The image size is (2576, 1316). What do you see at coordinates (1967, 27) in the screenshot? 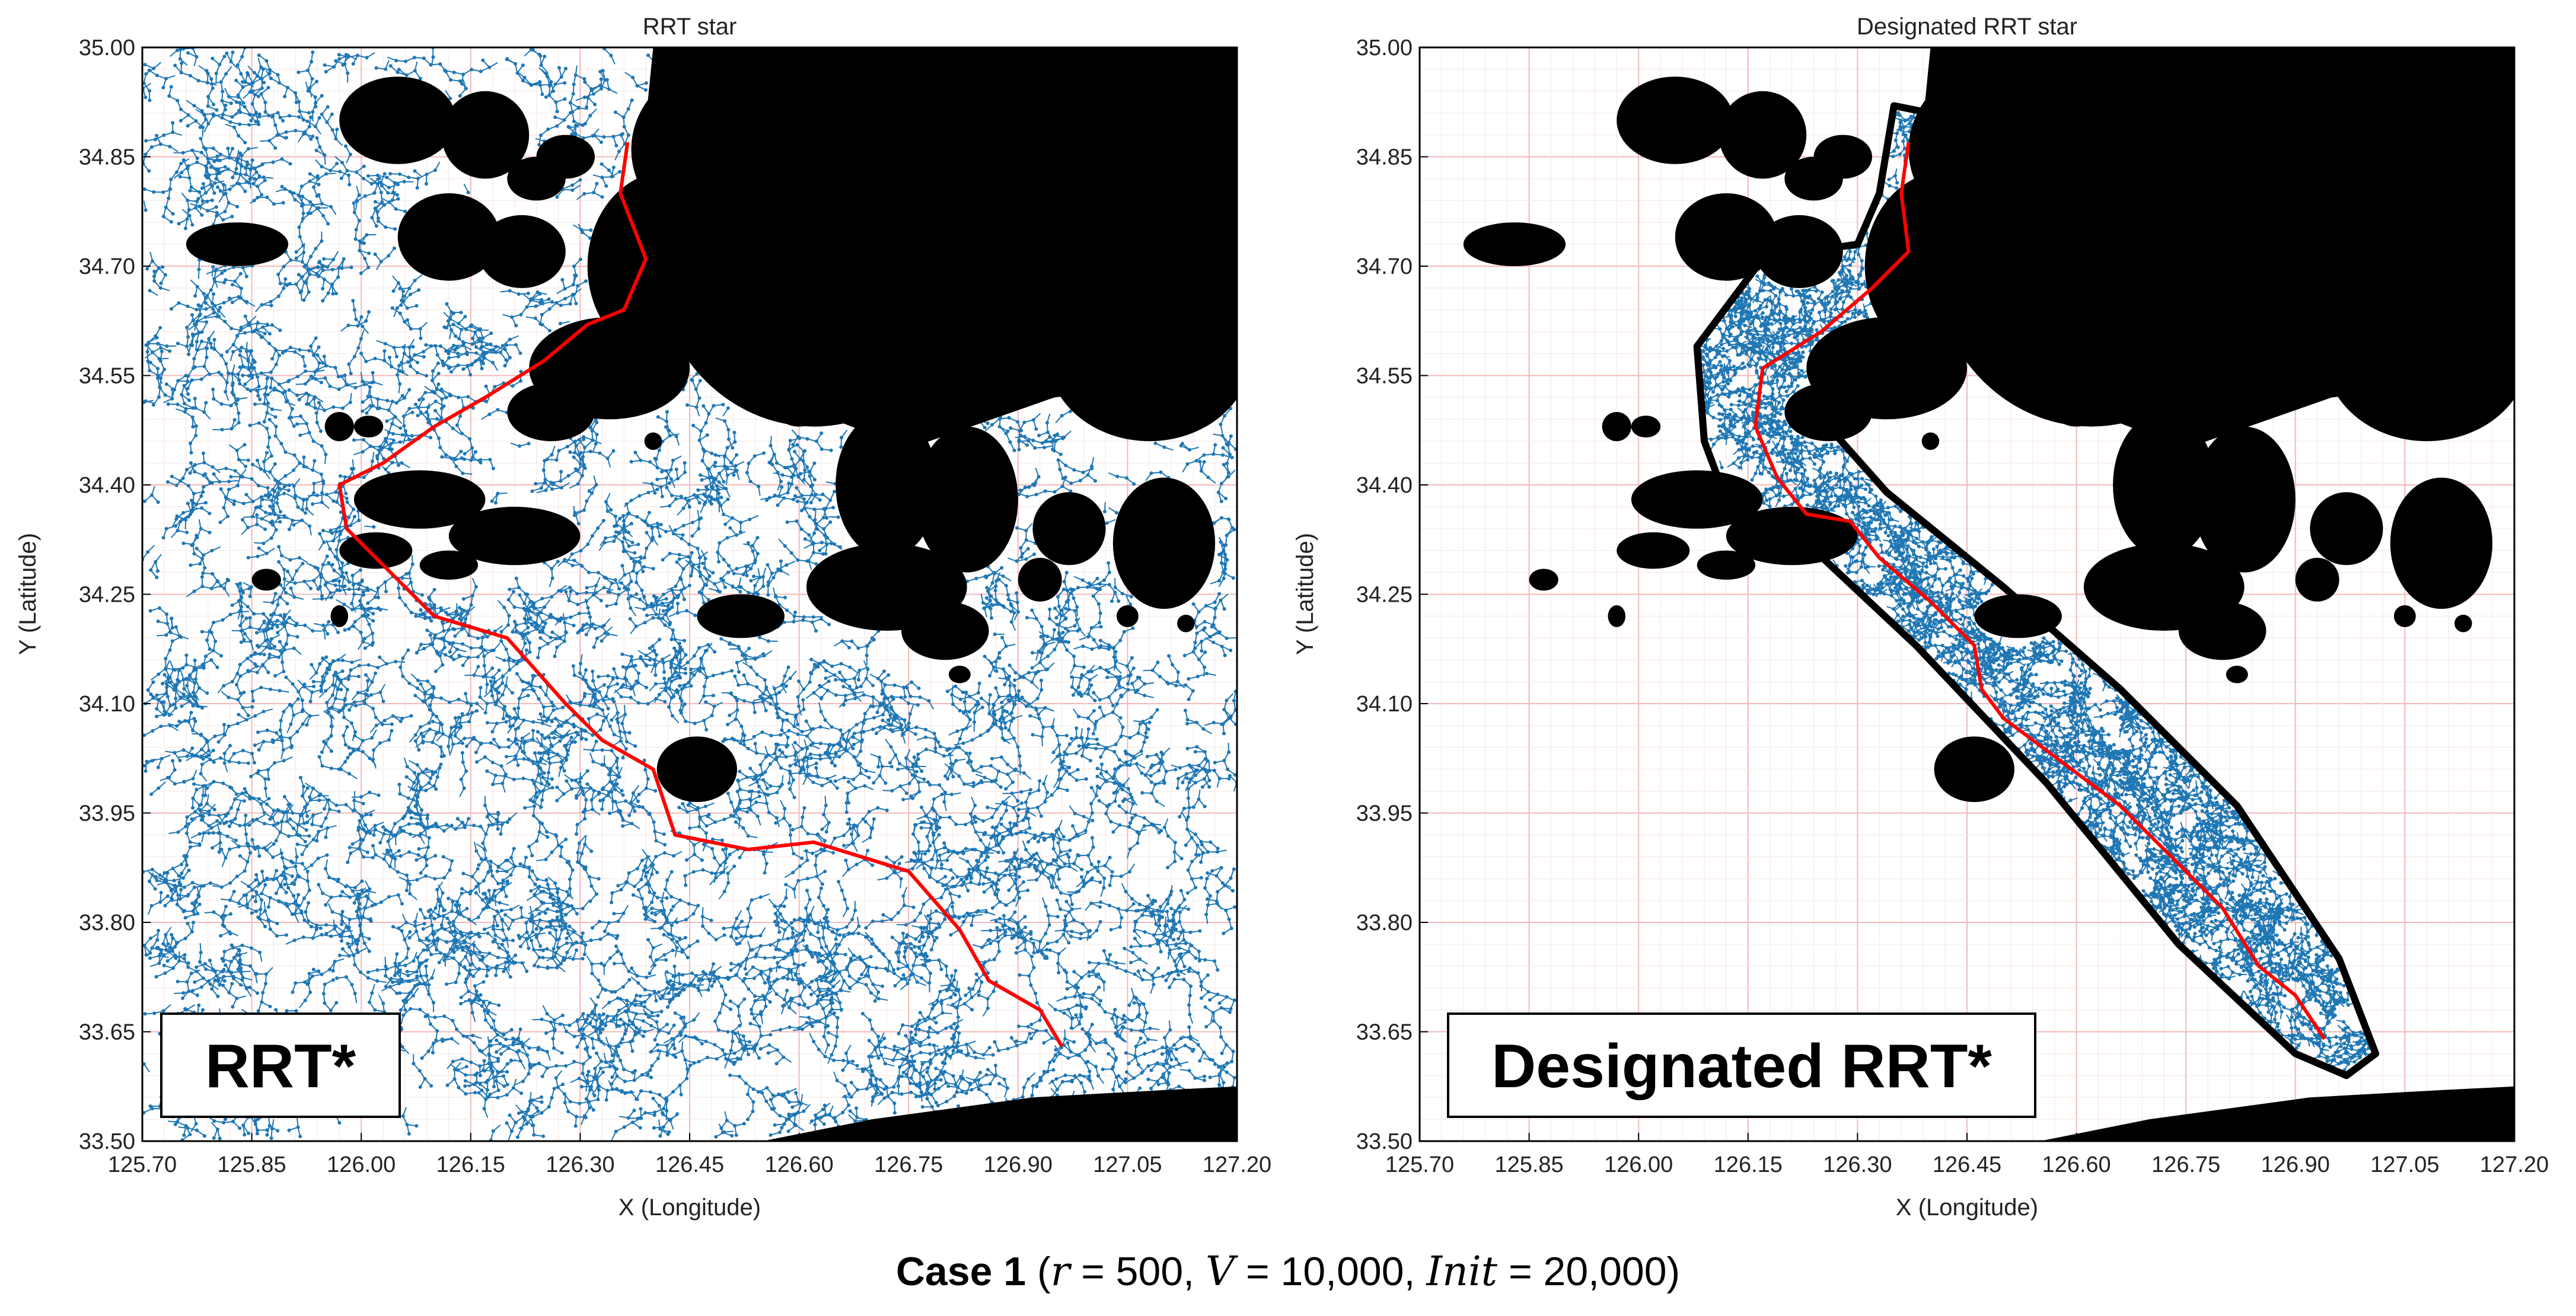
I see `chart-title: Designated RRT star` at bounding box center [1967, 27].